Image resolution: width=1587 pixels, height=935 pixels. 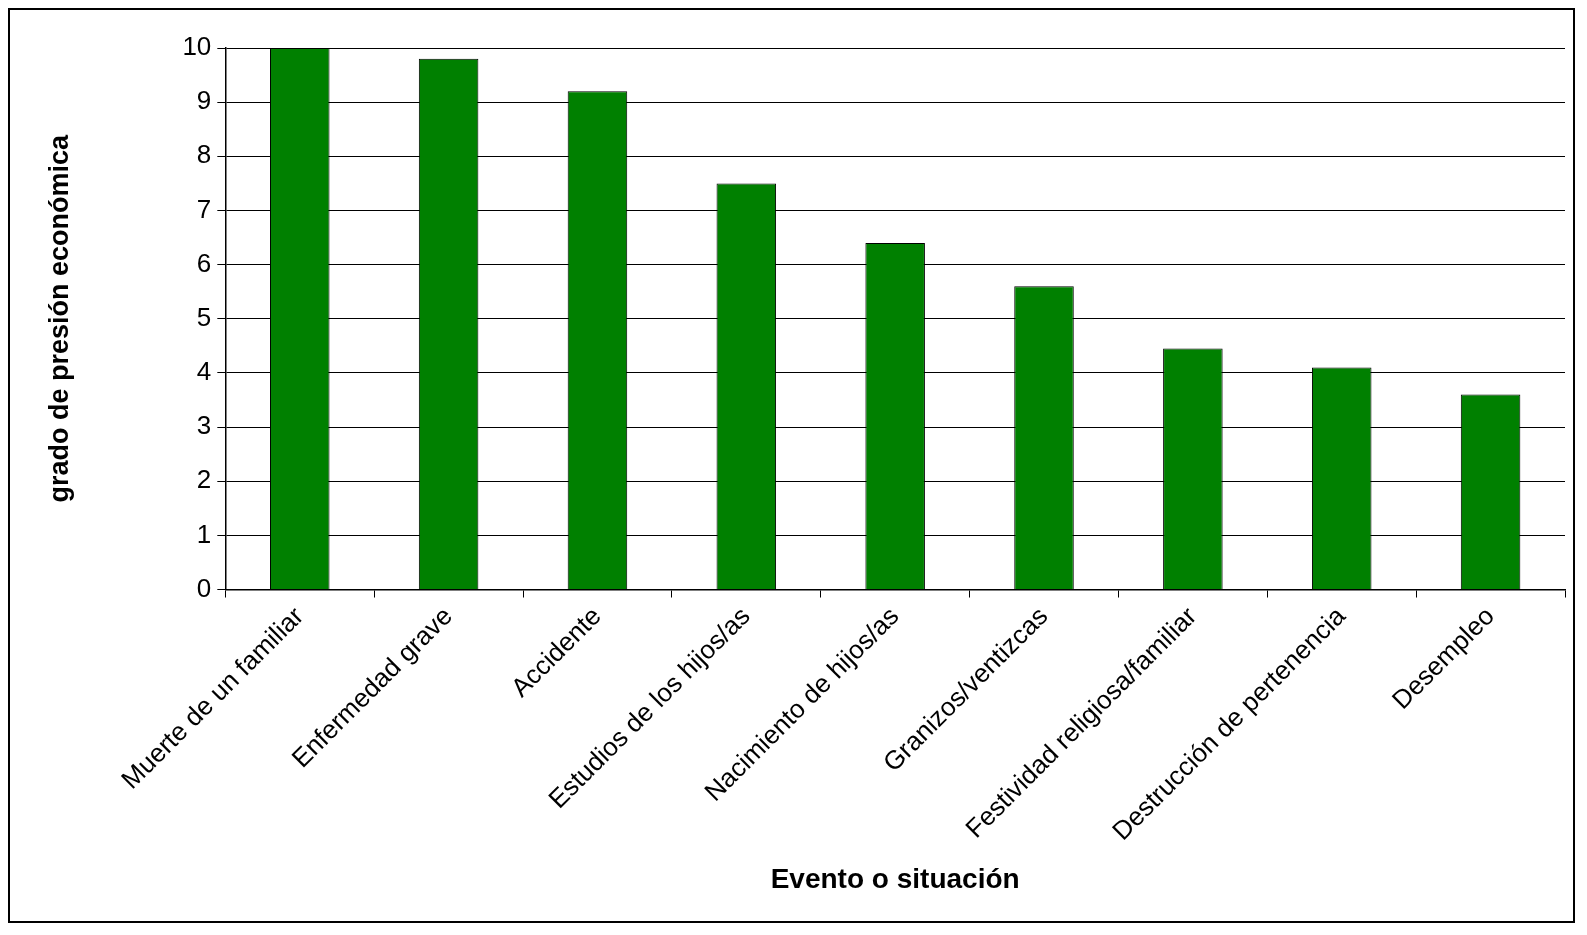 What do you see at coordinates (204, 208) in the screenshot?
I see `y-tick-label: 7` at bounding box center [204, 208].